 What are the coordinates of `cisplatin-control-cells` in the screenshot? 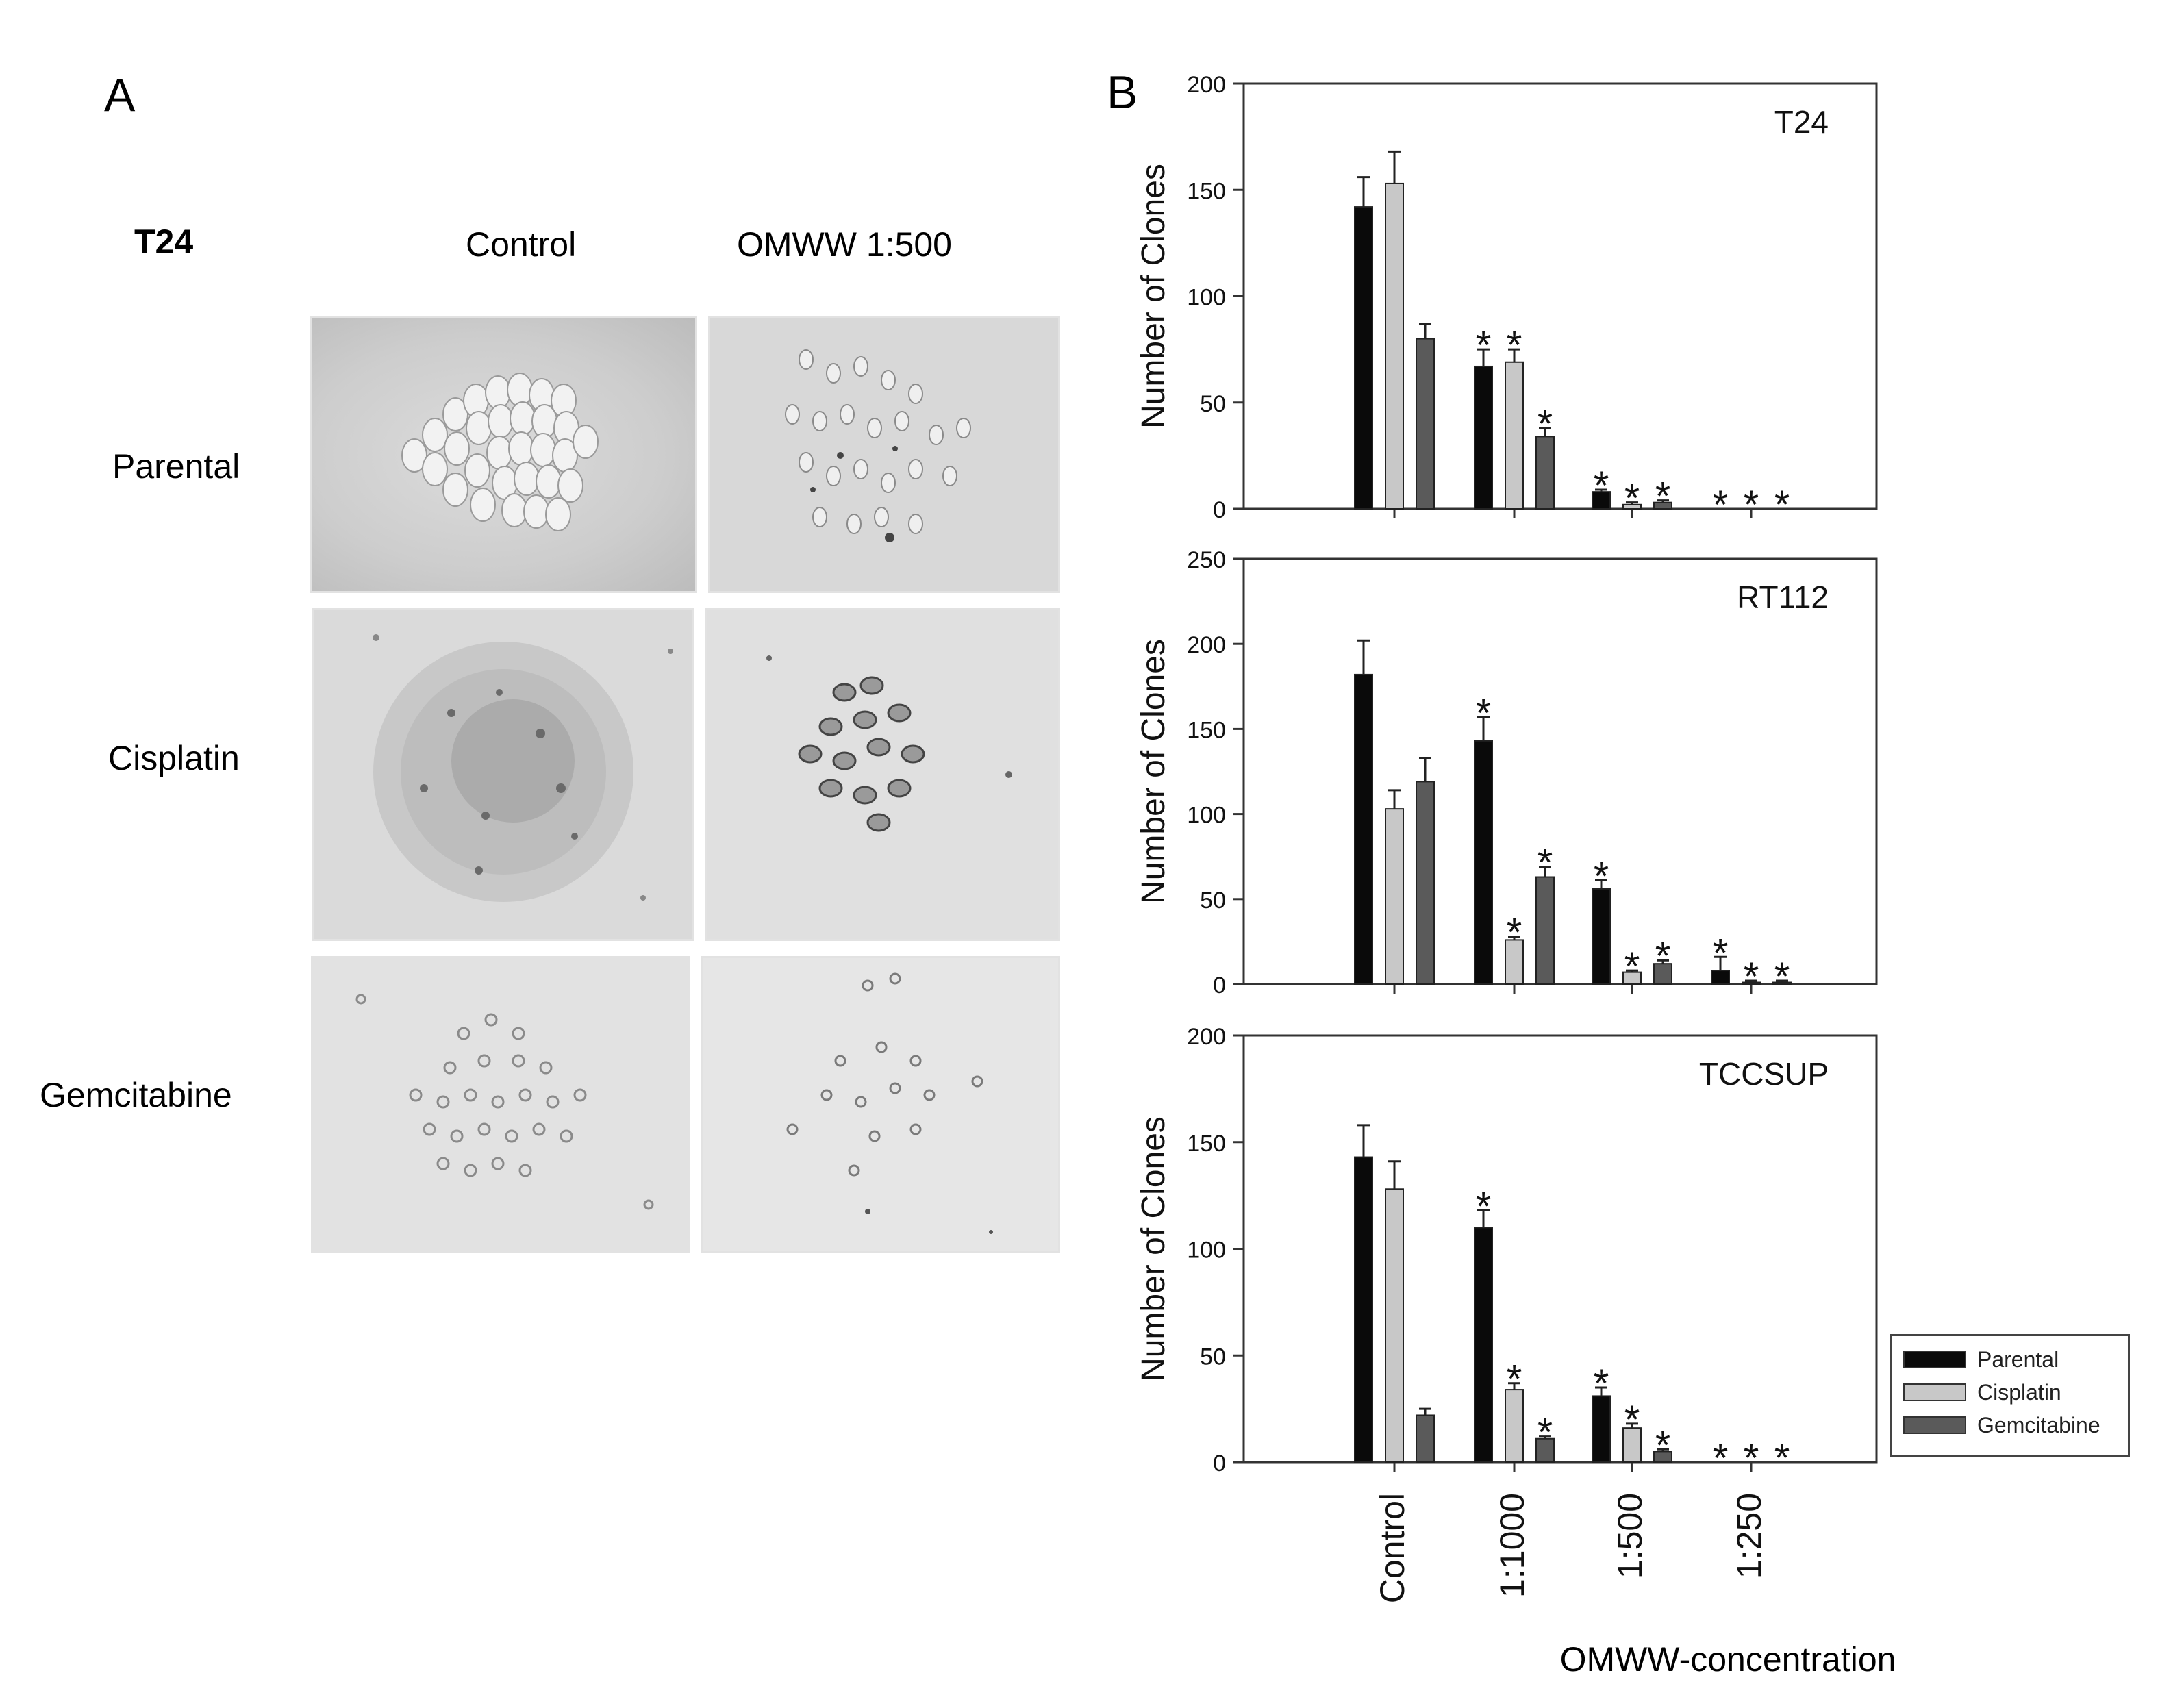 It's located at (523, 768).